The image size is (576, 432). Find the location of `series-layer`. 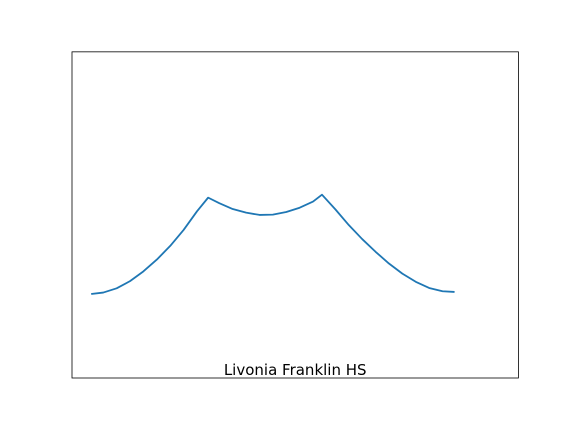

series-layer is located at coordinates (273, 244).